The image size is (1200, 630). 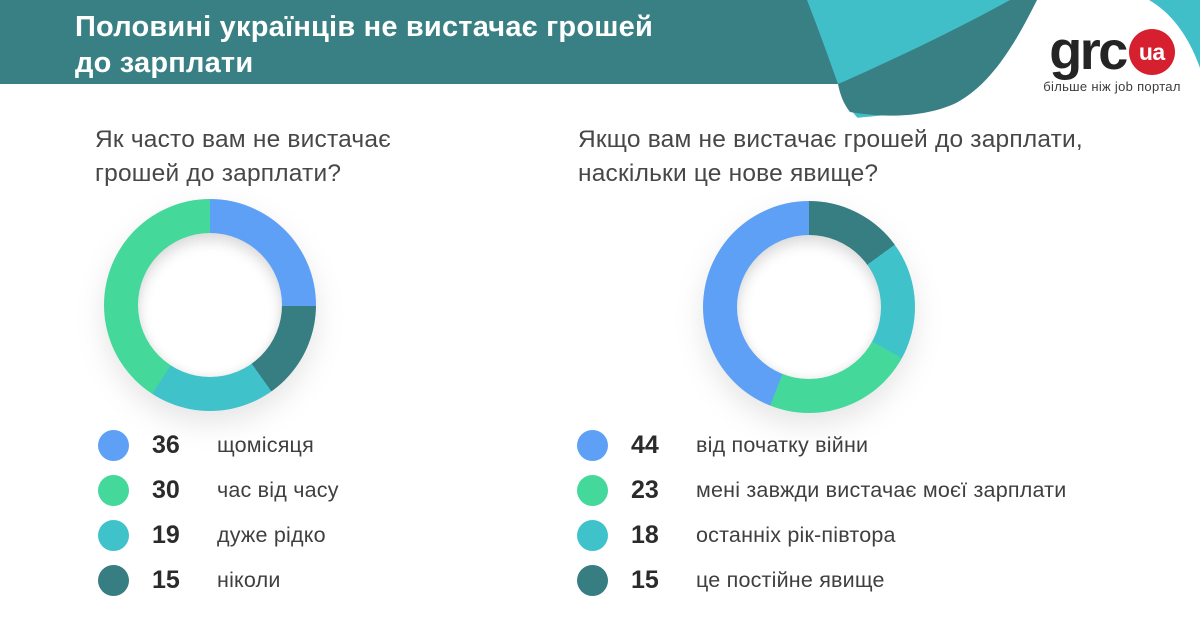 I want to click on chart-title-line2: наскільки це нове явище?, so click(x=728, y=173).